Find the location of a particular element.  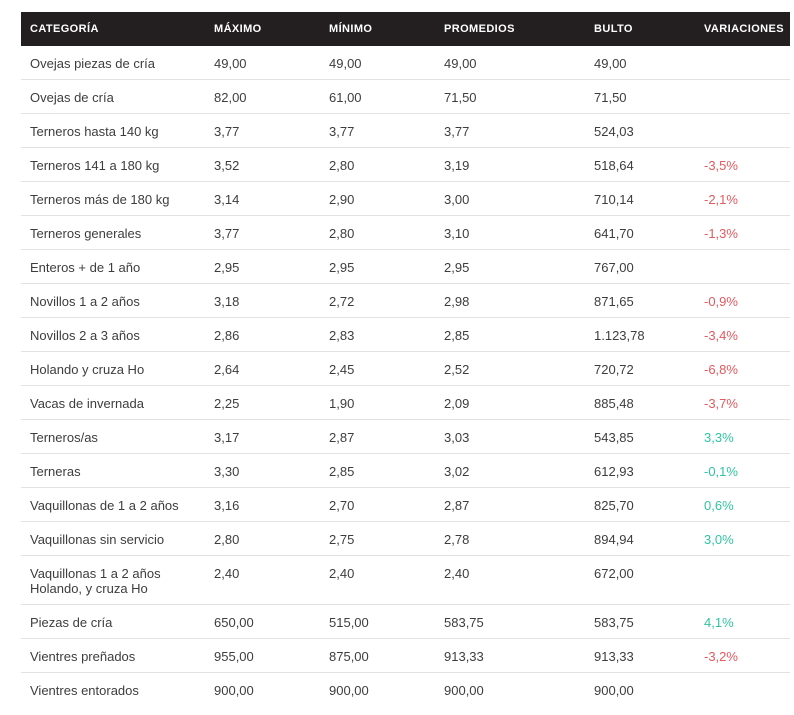

minimo-cell: 900,00 is located at coordinates (349, 690).